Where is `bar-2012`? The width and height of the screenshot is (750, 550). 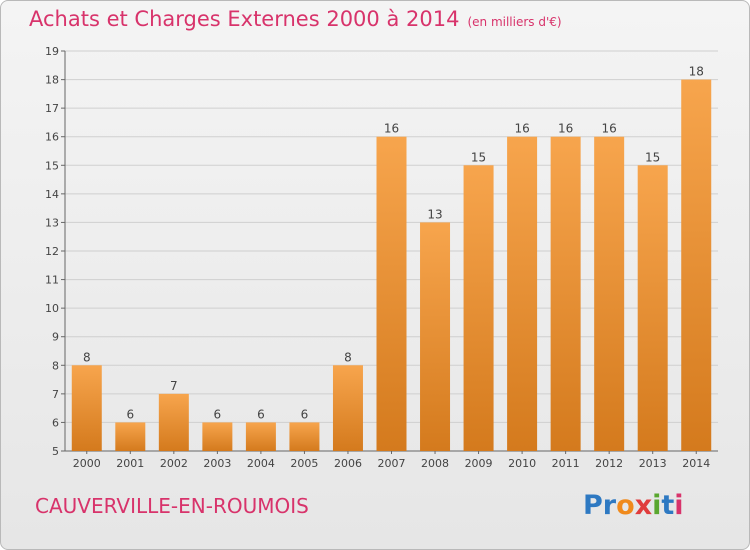 bar-2012 is located at coordinates (609, 293).